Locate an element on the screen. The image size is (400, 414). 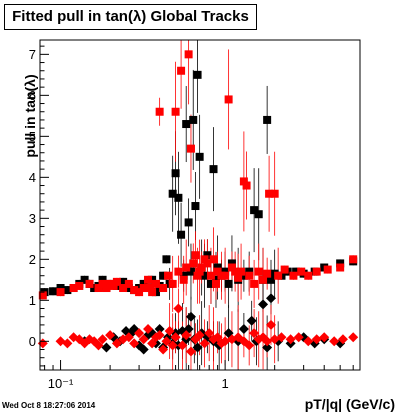
x-axis-label: pT/|q| (GeV/c) is located at coordinates (349, 404).